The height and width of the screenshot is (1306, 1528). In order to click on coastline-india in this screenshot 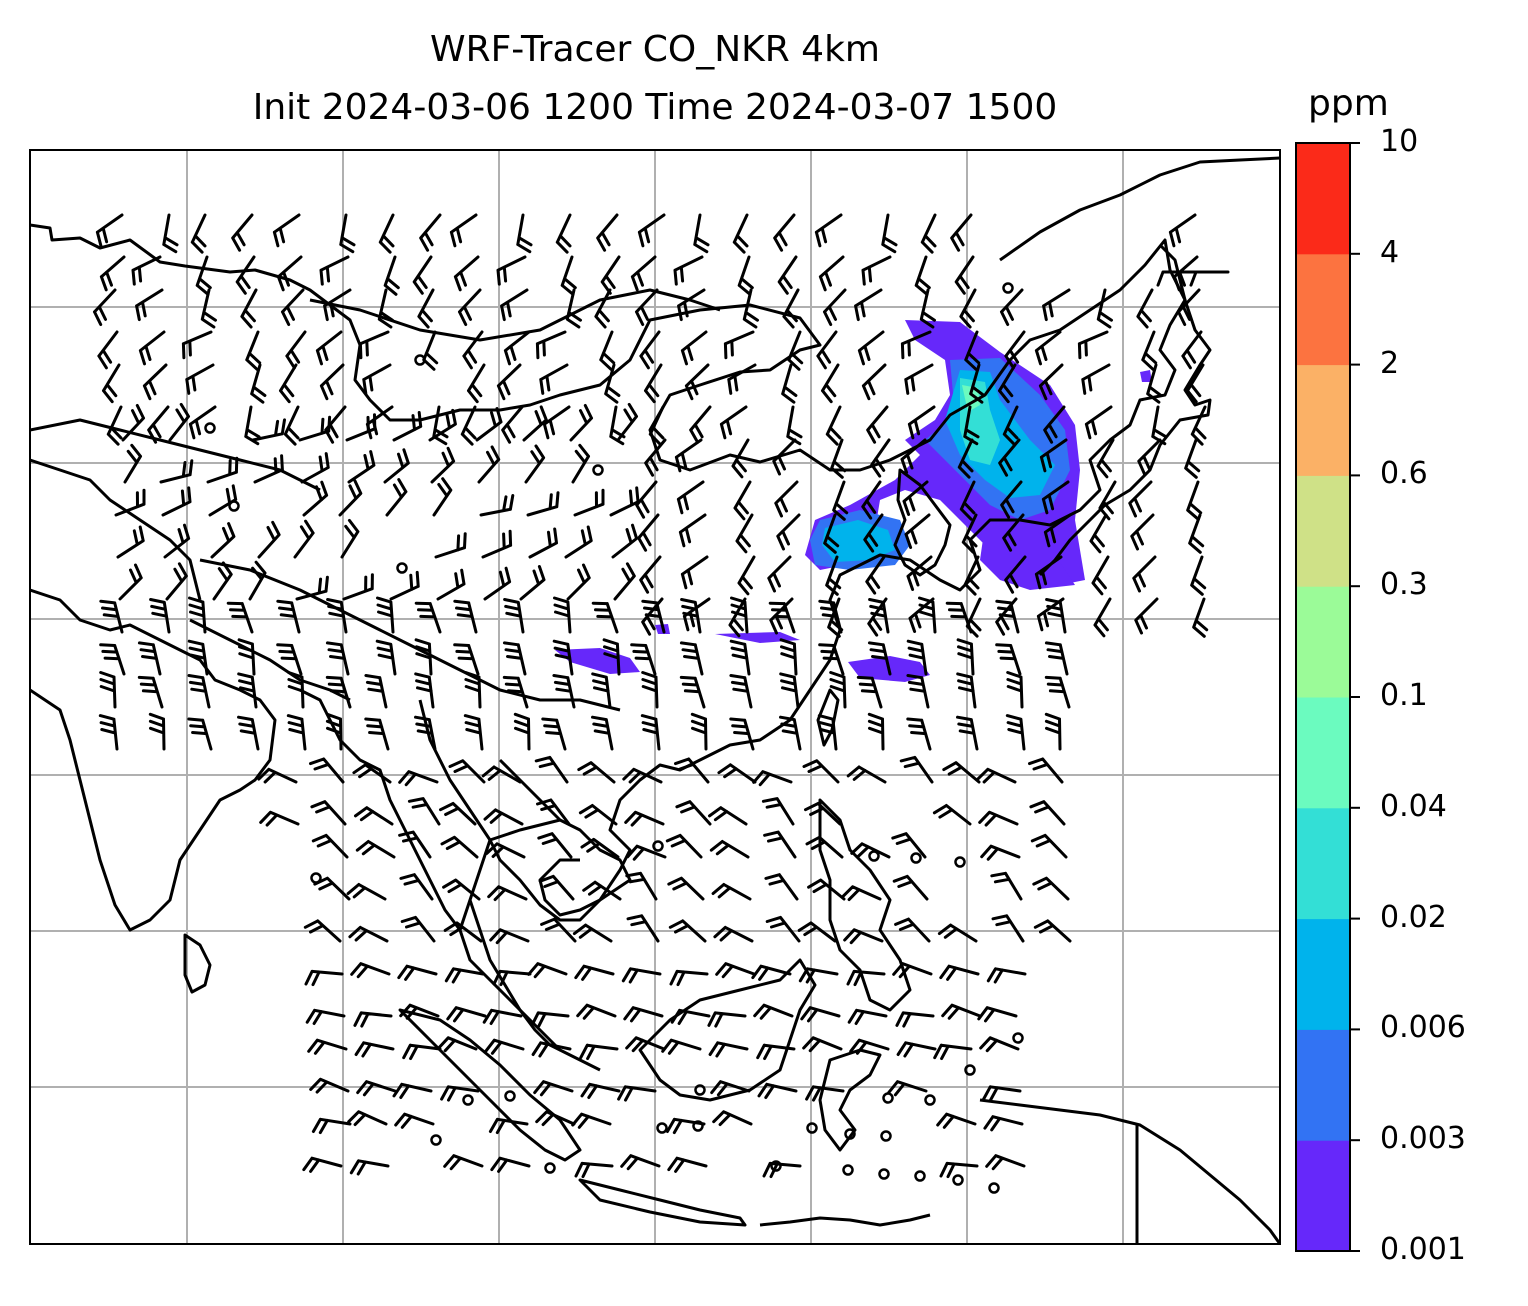, I will do `click(153, 760)`.